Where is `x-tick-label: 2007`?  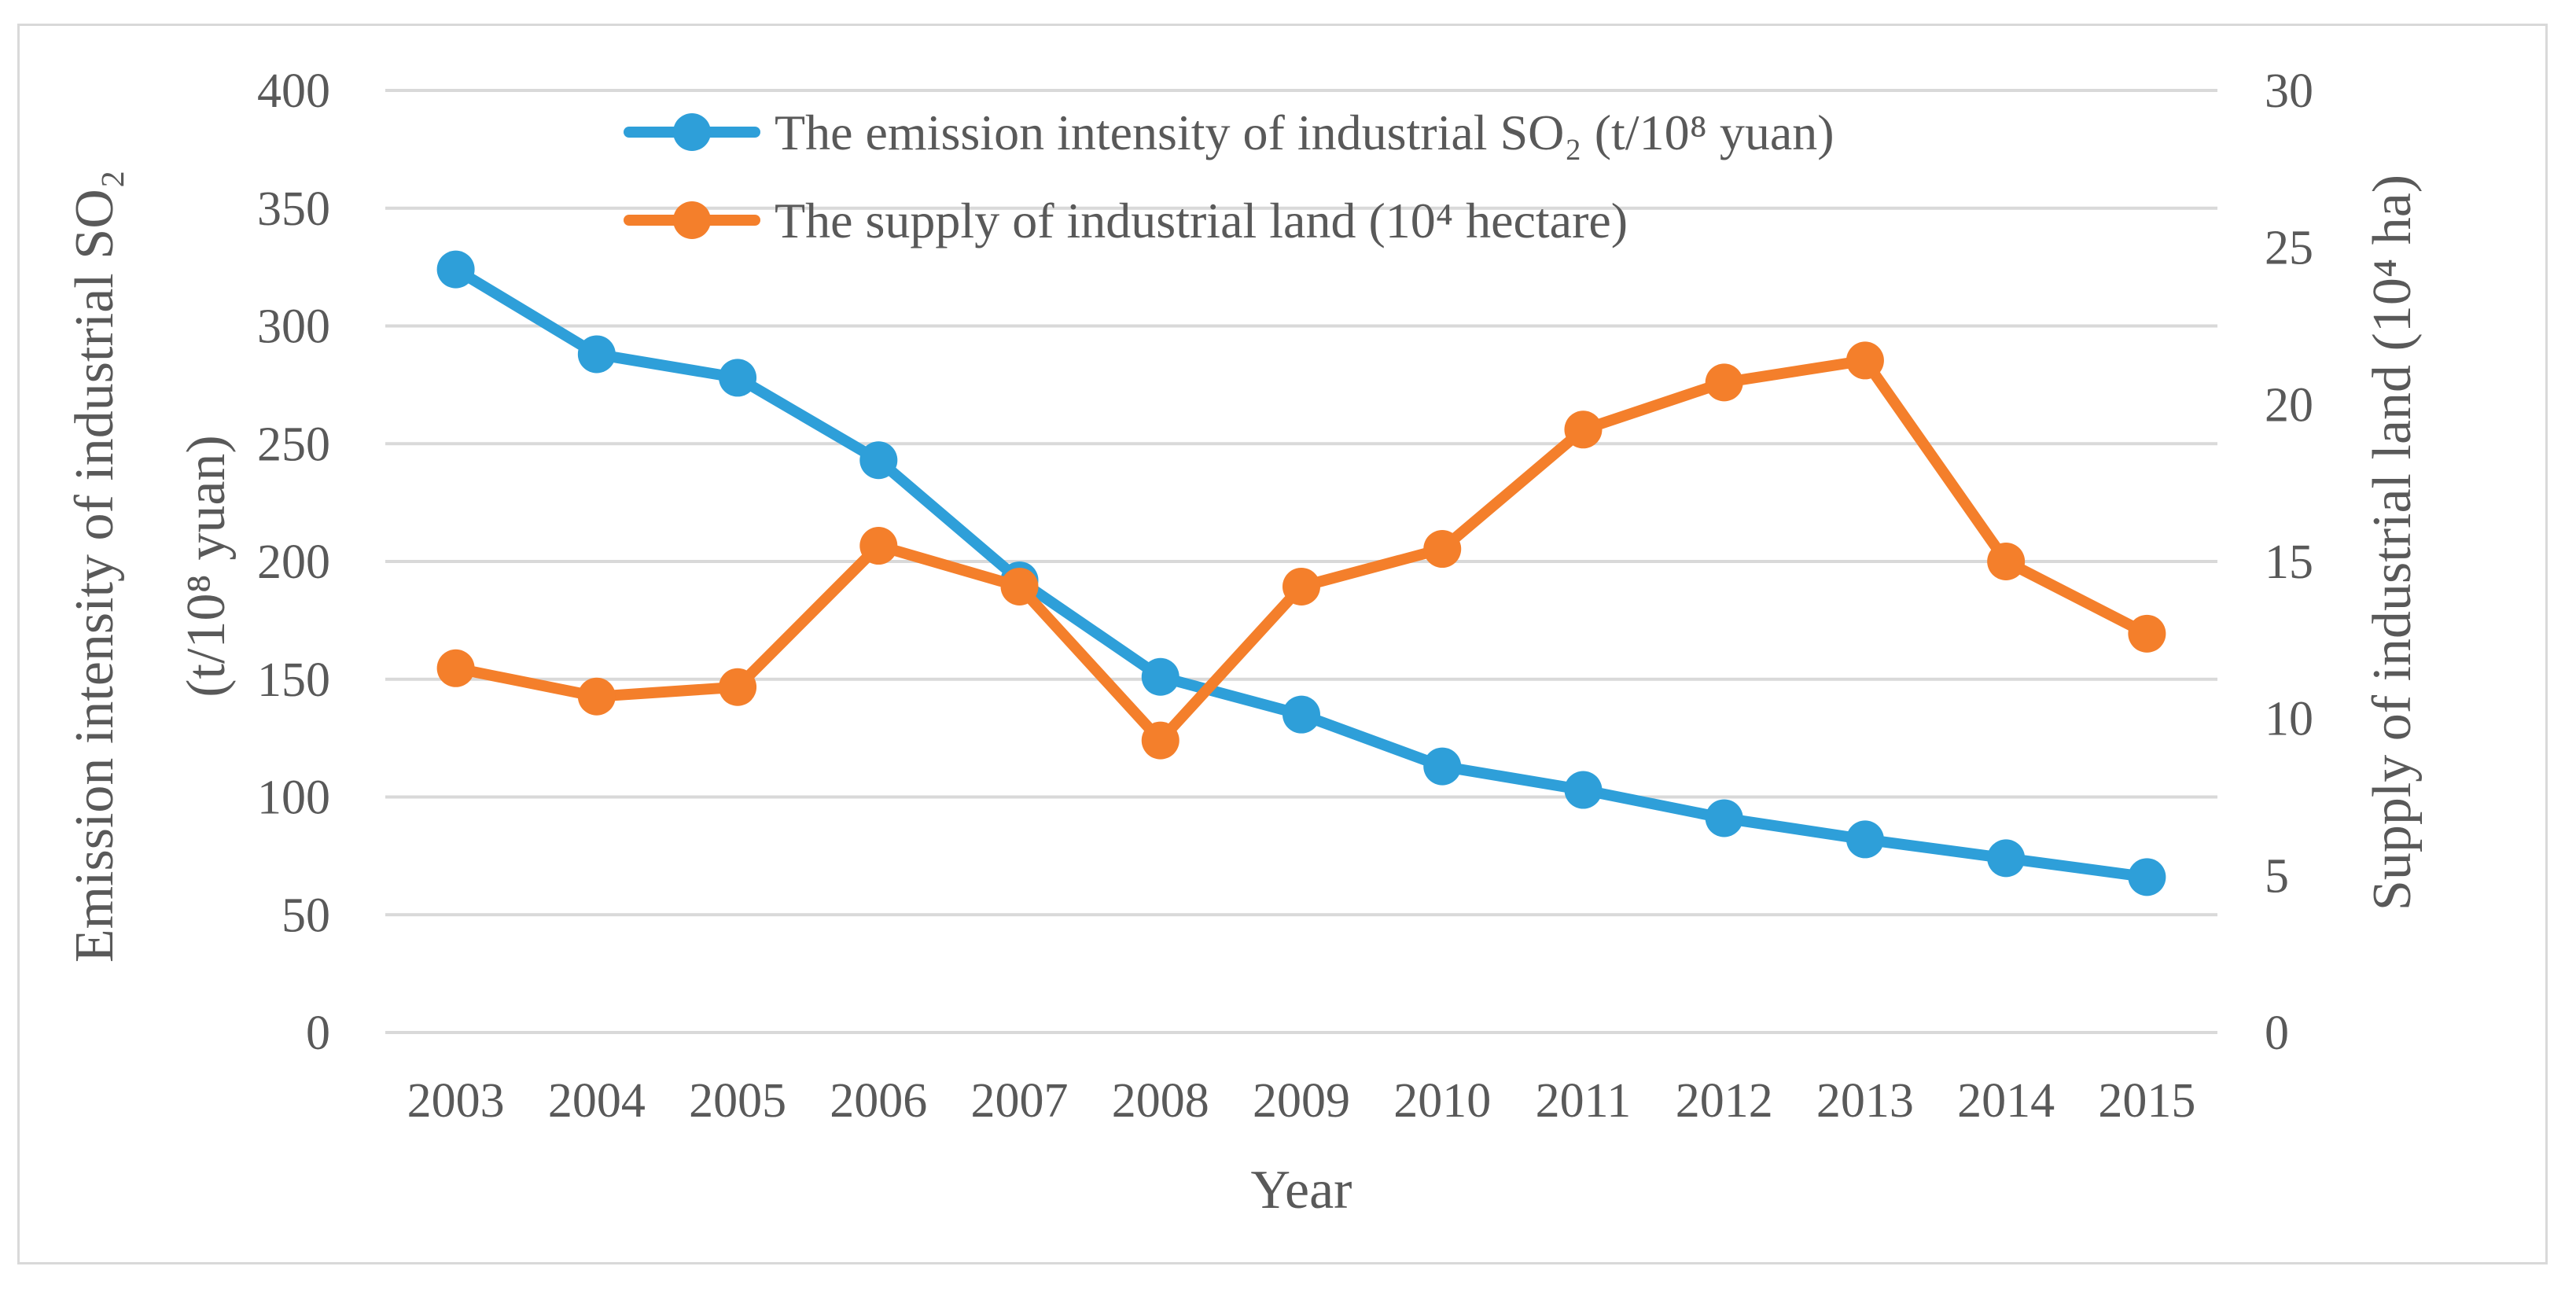 x-tick-label: 2007 is located at coordinates (1020, 1101).